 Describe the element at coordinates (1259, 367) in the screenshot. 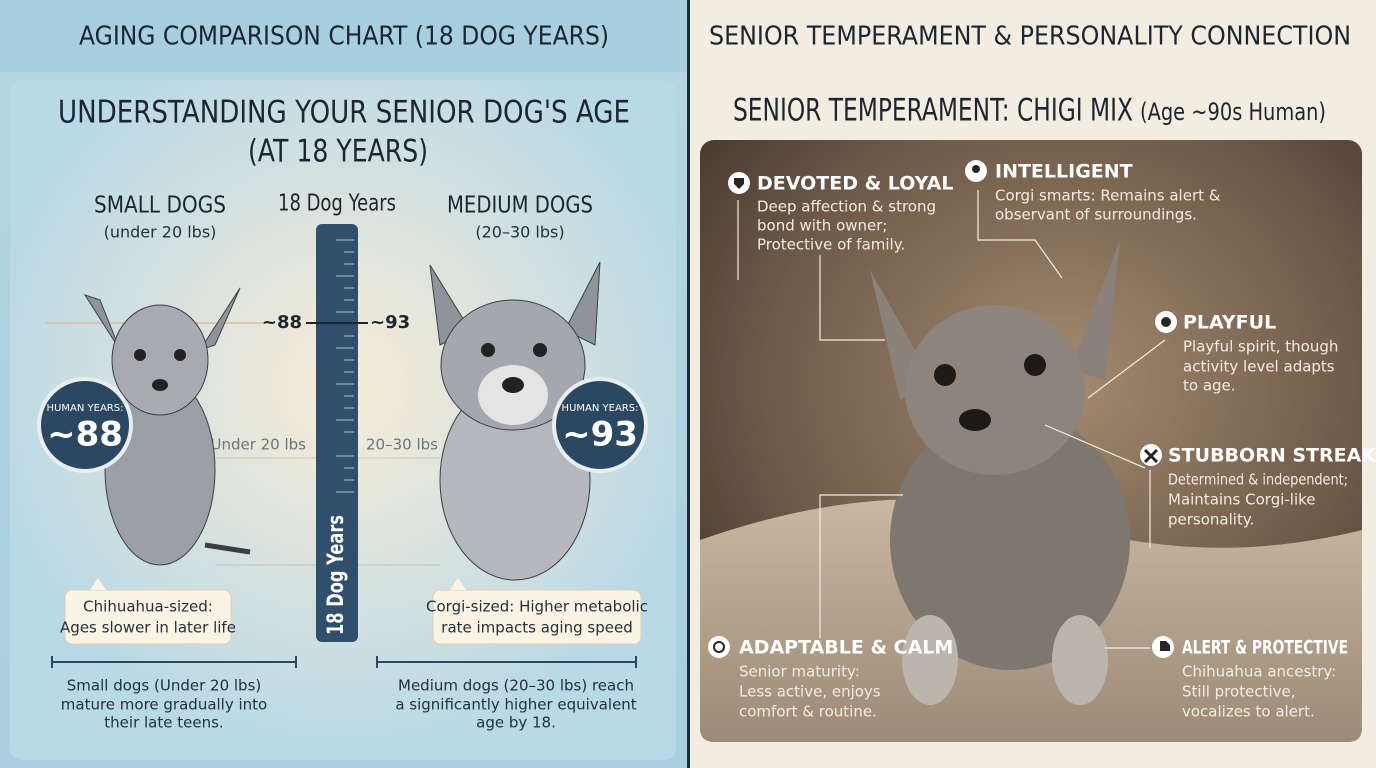

I see `trait-line: activity level adapts` at that location.